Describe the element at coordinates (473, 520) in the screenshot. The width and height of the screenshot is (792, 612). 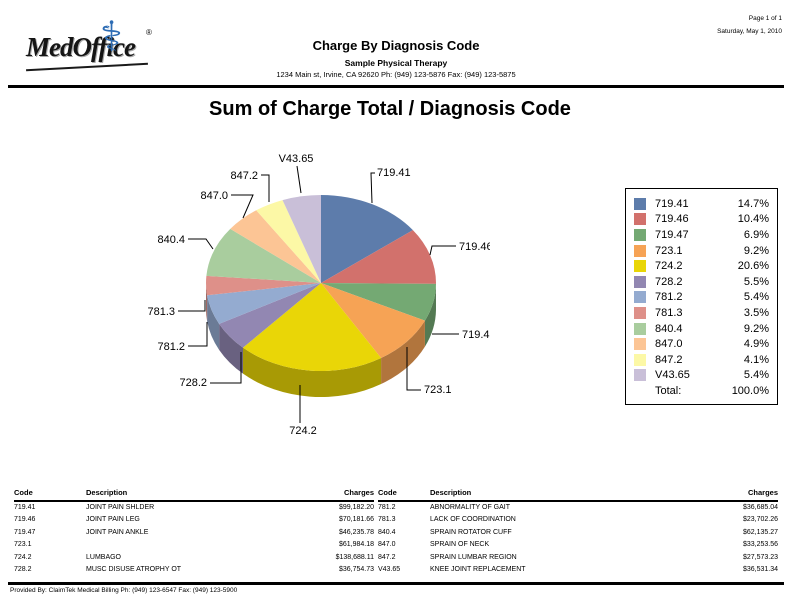
I see `table-cell: LACK OF COORDINATION` at that location.